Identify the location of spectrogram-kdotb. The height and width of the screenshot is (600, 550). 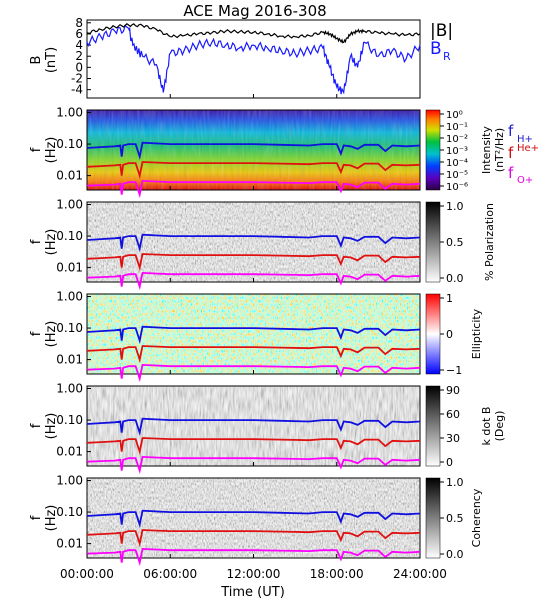
(253, 426).